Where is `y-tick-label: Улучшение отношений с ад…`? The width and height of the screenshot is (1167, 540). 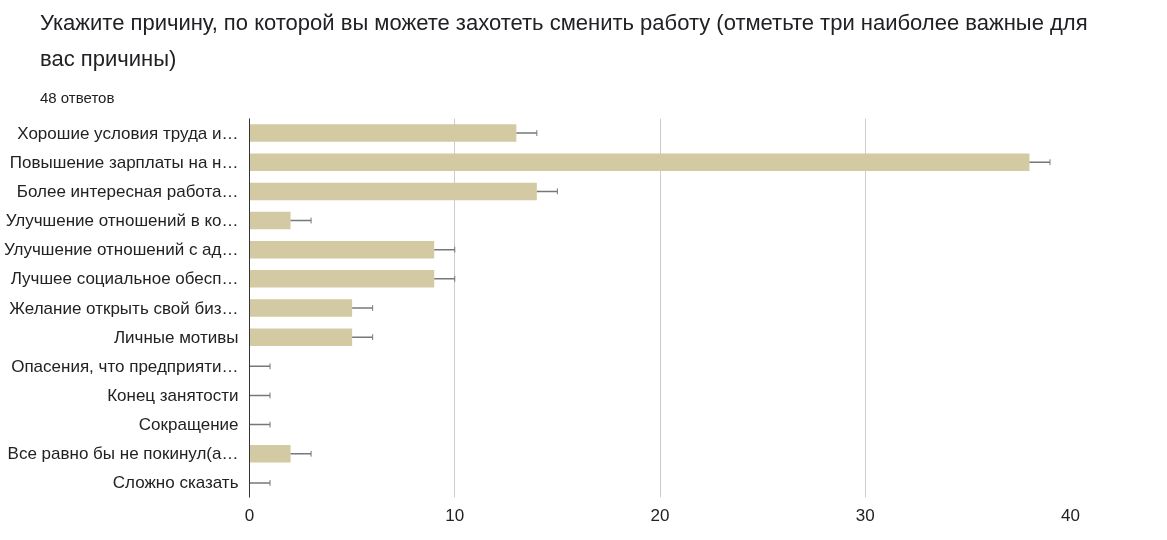
y-tick-label: Улучшение отношений с ад… is located at coordinates (121, 250).